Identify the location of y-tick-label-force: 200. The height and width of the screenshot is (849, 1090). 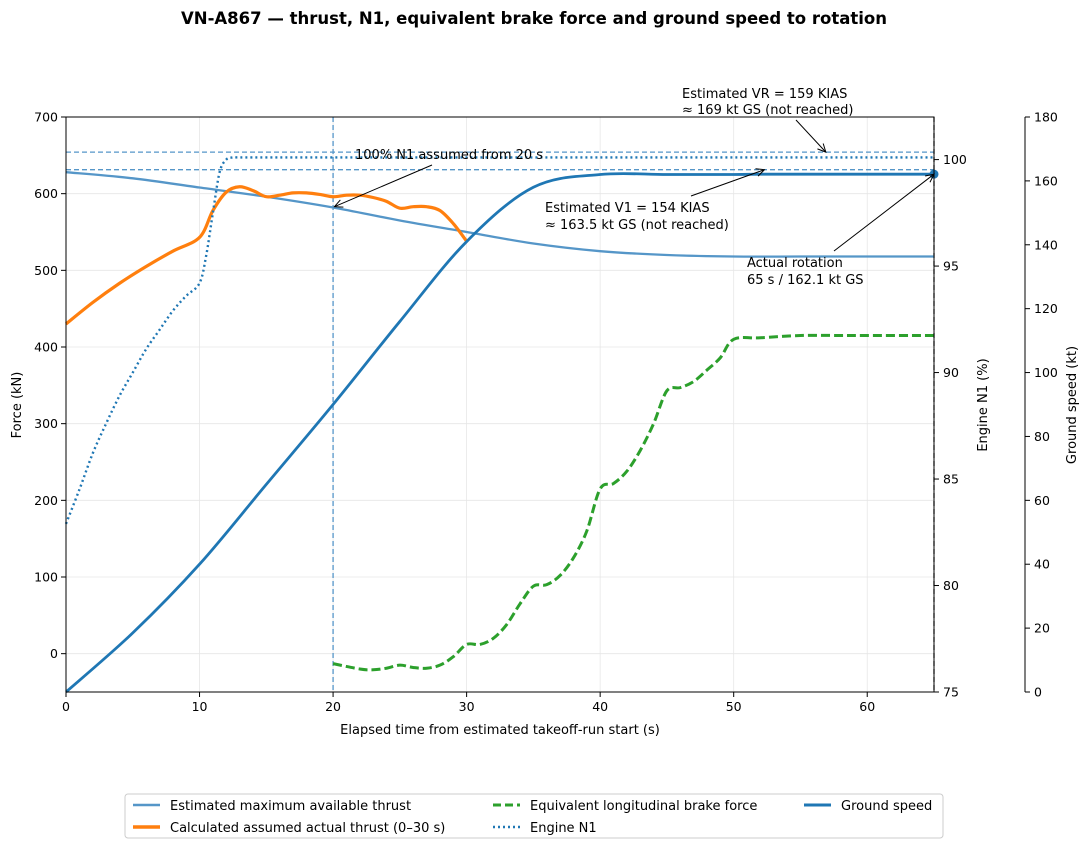
(46, 500).